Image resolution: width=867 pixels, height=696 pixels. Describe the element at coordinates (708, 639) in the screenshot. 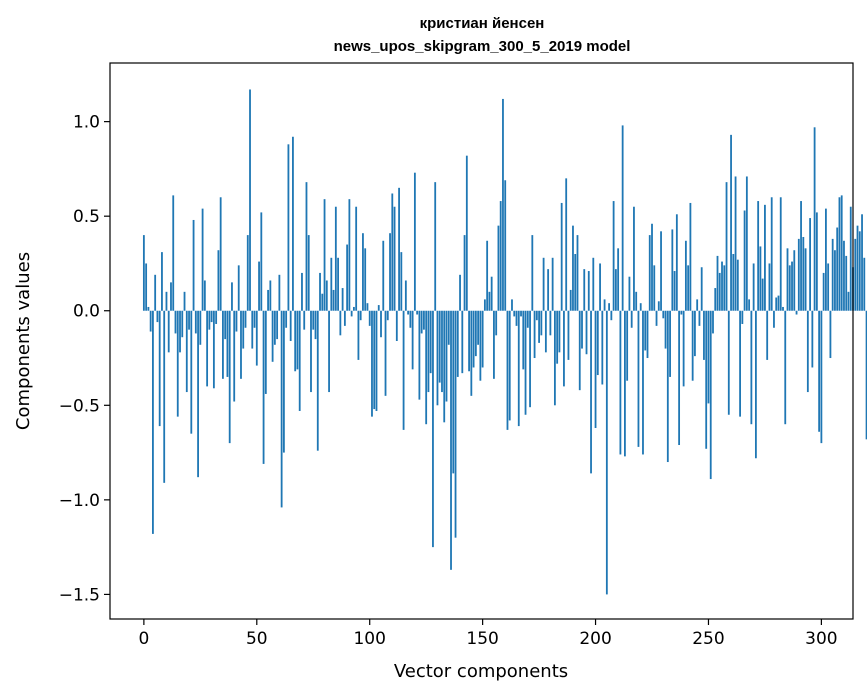

I see `x-tick-label: 250` at that location.